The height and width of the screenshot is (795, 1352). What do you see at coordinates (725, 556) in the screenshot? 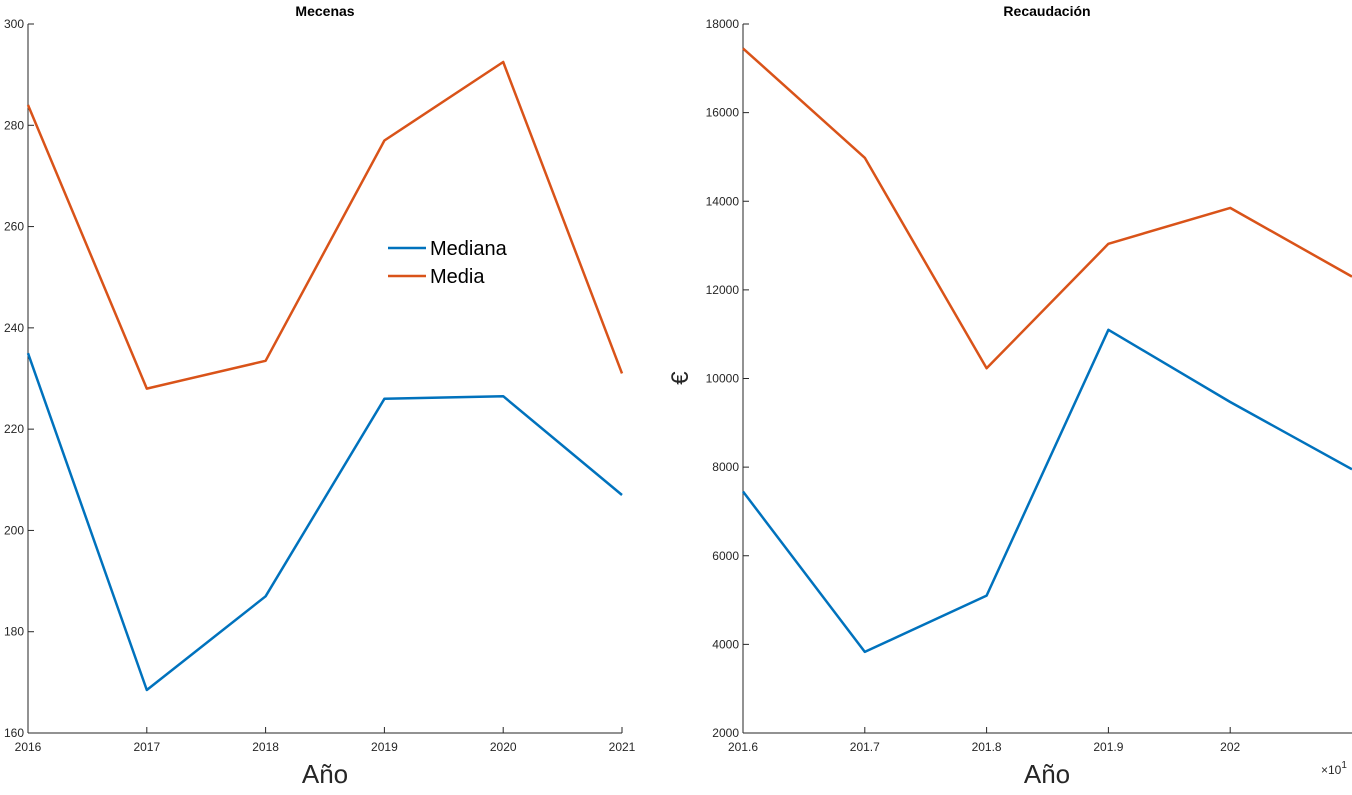
I see `recaudacion-y-tick-label: 6000` at bounding box center [725, 556].